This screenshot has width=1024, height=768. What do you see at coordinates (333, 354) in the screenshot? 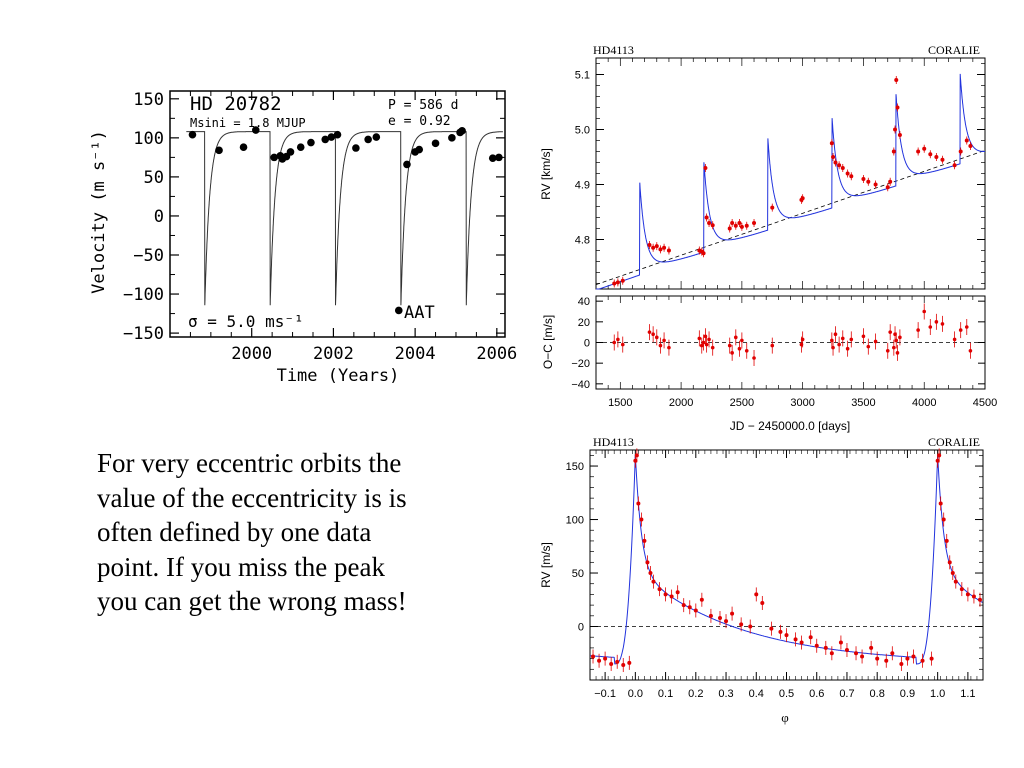
I see `x-tick-label: 2002` at bounding box center [333, 354].